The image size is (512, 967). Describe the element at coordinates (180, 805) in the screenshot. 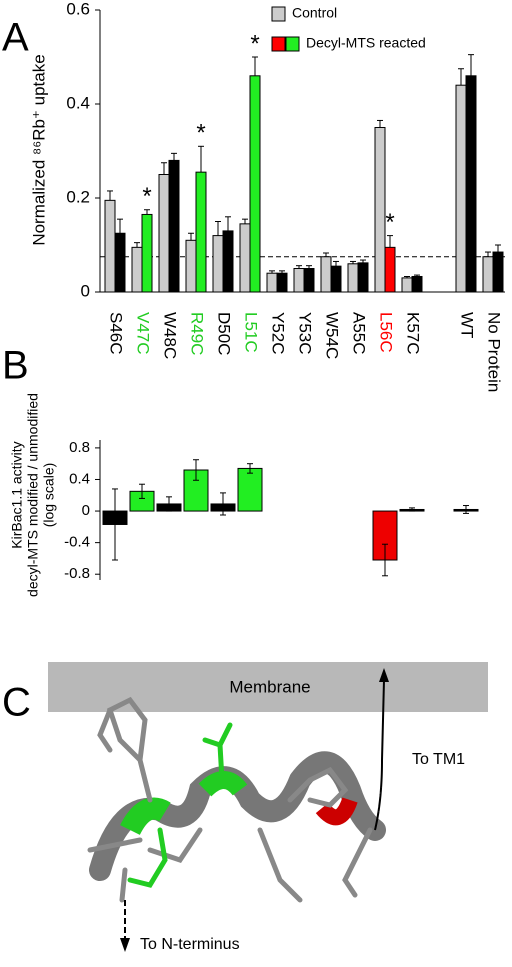

I see `side-chains-green` at that location.